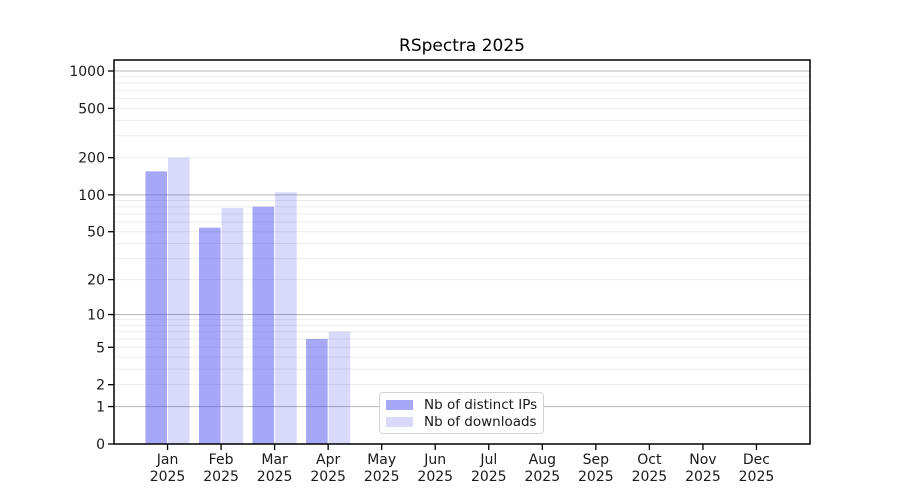  I want to click on y-tick-label-0: 0, so click(100, 445).